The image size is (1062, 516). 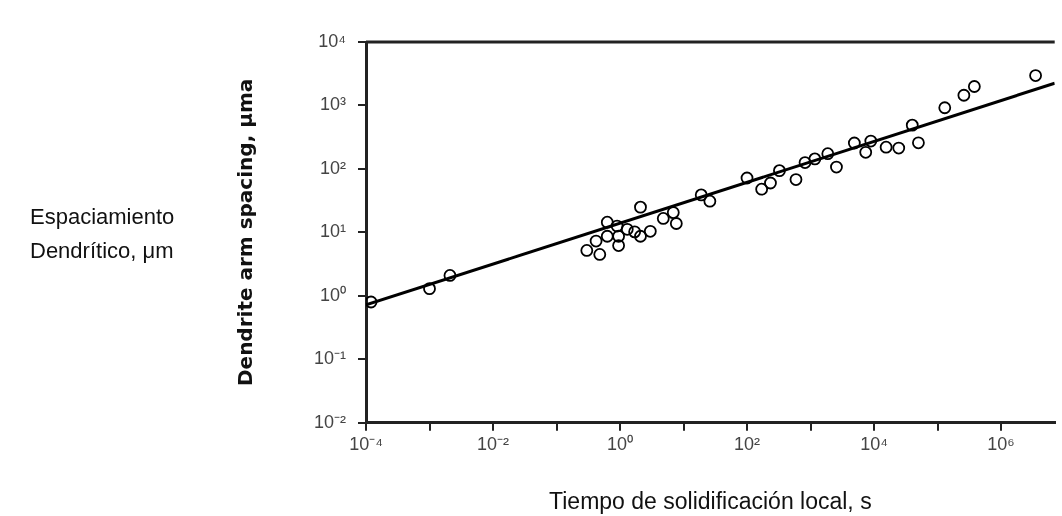 I want to click on x-tick-label: 10², so click(x=747, y=443).